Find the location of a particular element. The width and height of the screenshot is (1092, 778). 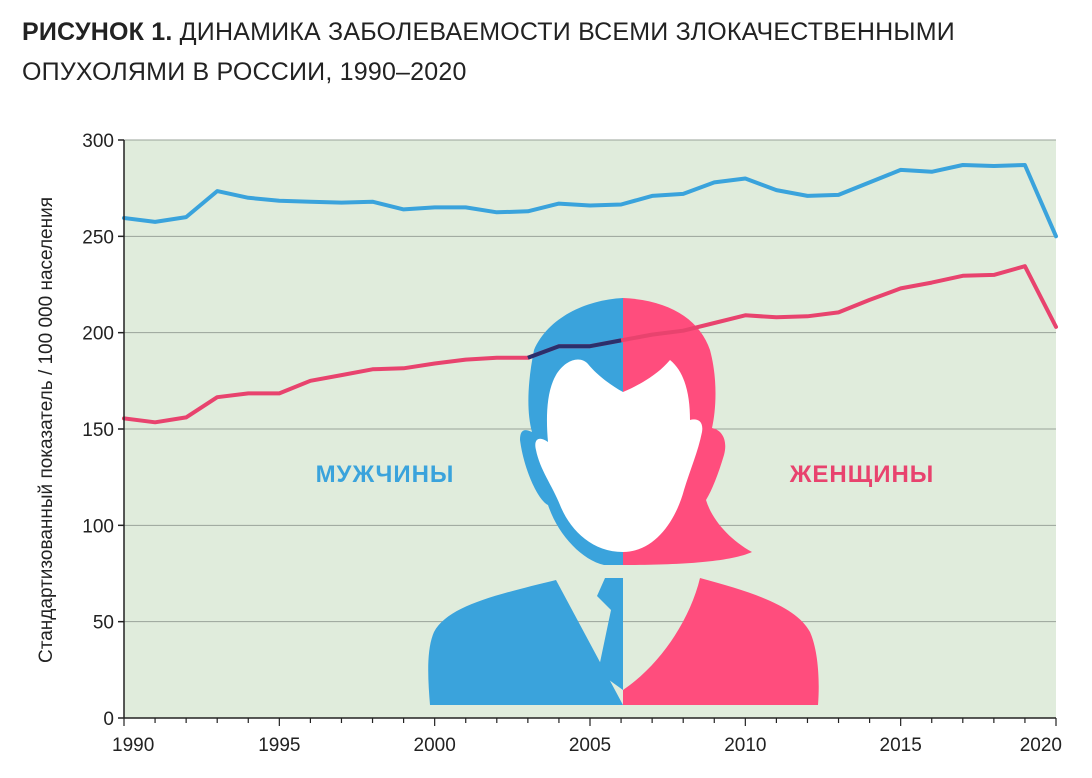

x-tick-label: 2005 is located at coordinates (590, 745).